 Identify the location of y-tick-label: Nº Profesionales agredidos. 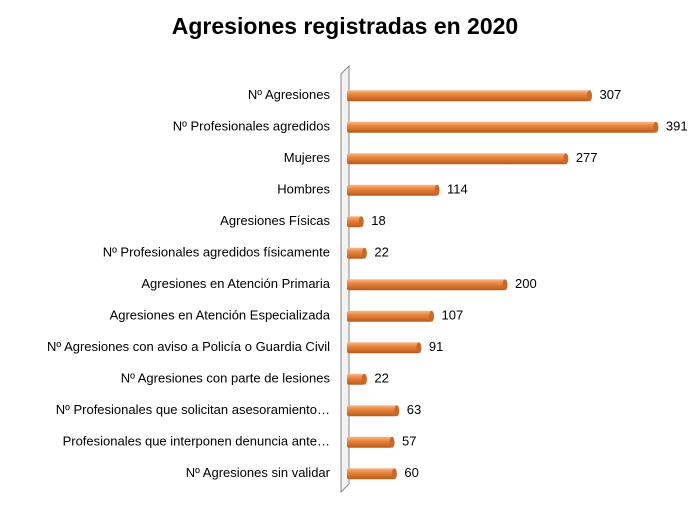
(252, 126).